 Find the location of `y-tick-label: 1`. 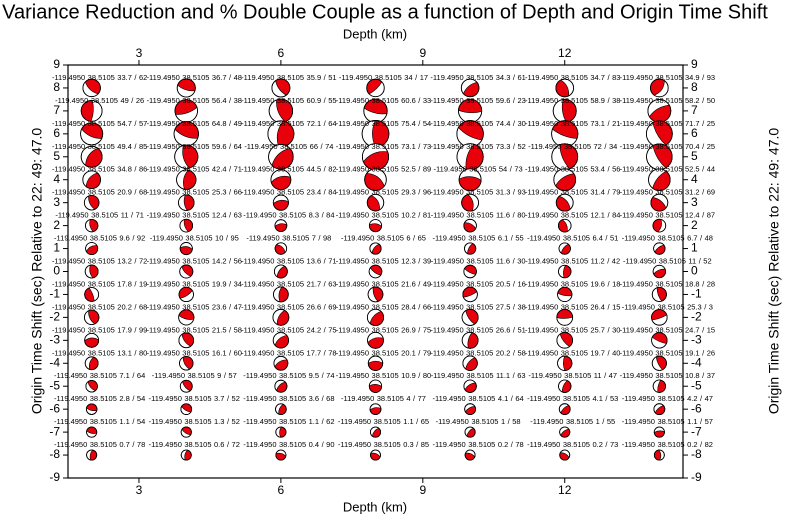

y-tick-label: 1 is located at coordinates (56, 248).